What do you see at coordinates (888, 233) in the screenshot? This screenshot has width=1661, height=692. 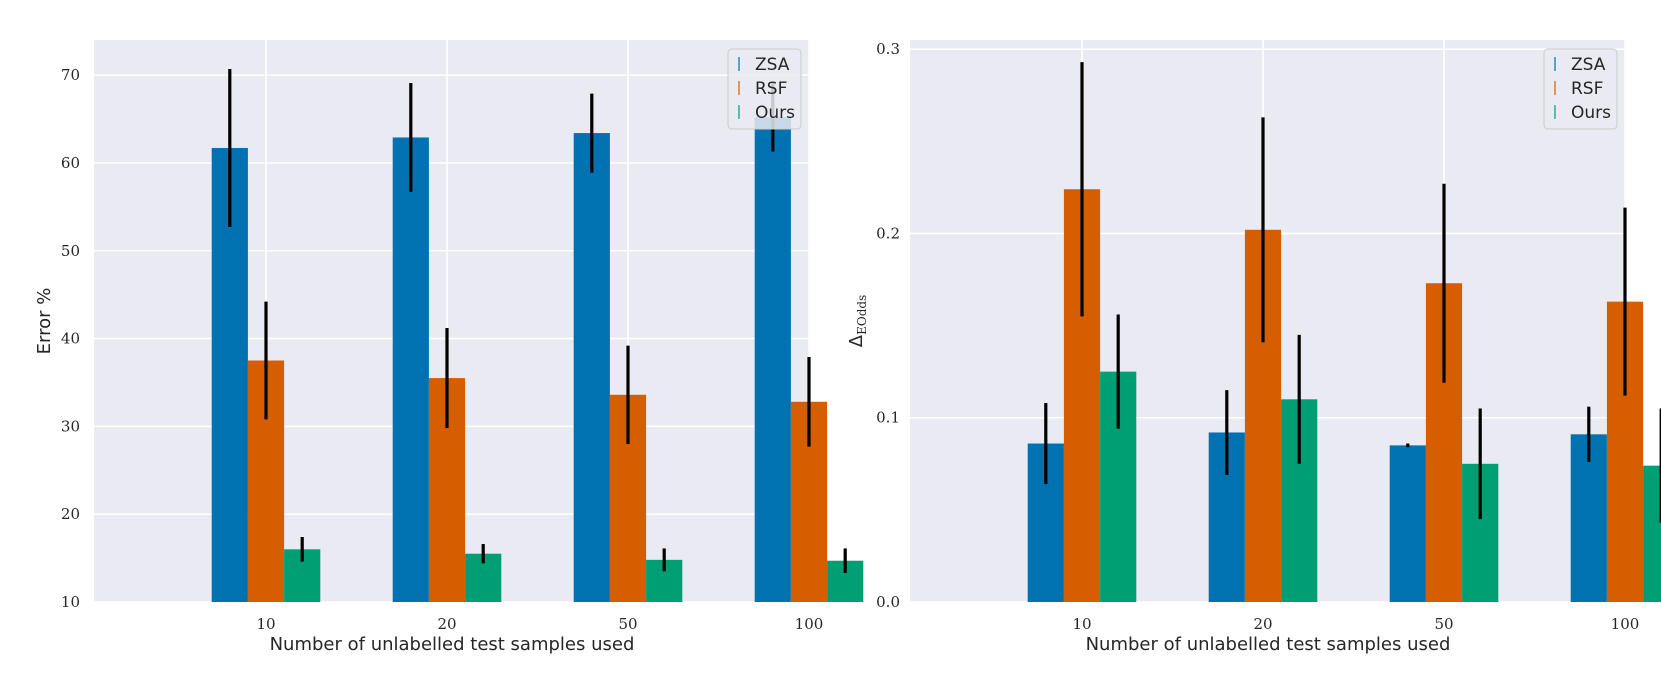 I see `y-tick-label: 0.2` at bounding box center [888, 233].